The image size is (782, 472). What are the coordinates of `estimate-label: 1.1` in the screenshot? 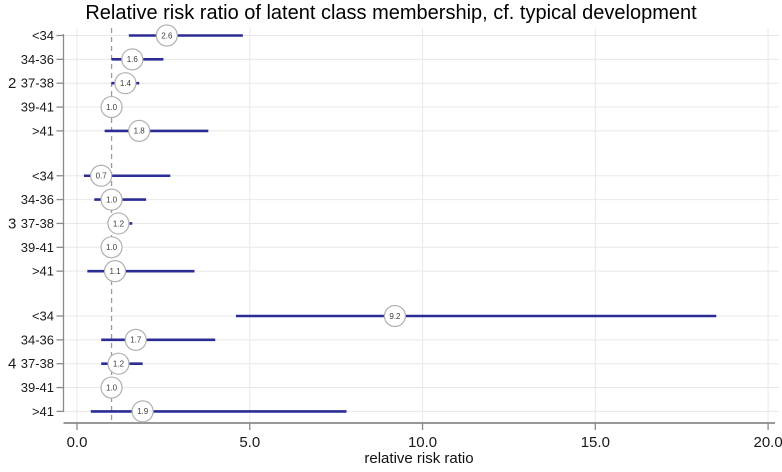 It's located at (115, 271).